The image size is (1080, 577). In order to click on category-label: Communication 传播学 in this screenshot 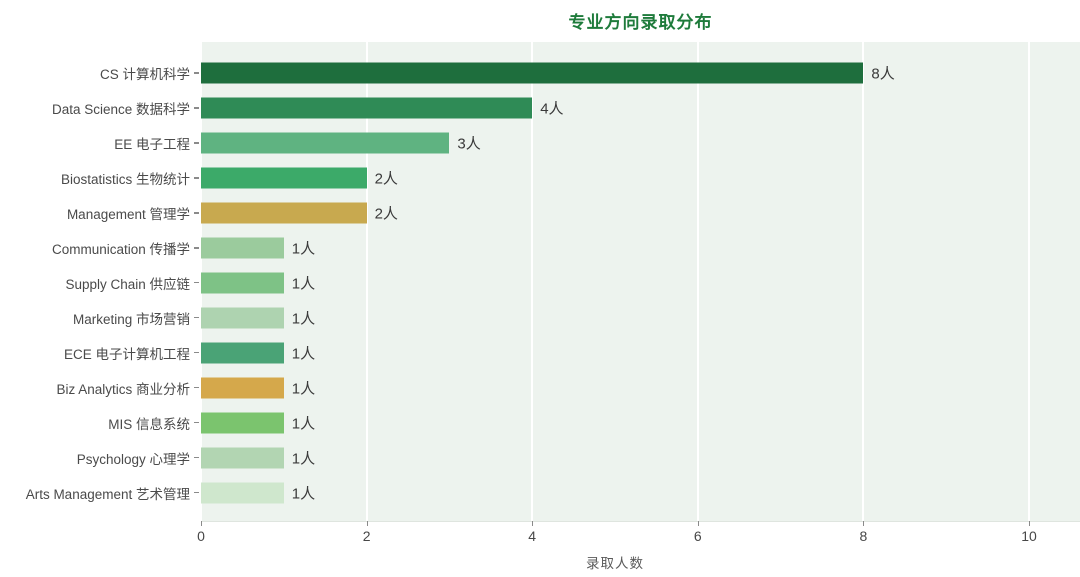, I will do `click(100, 248)`.